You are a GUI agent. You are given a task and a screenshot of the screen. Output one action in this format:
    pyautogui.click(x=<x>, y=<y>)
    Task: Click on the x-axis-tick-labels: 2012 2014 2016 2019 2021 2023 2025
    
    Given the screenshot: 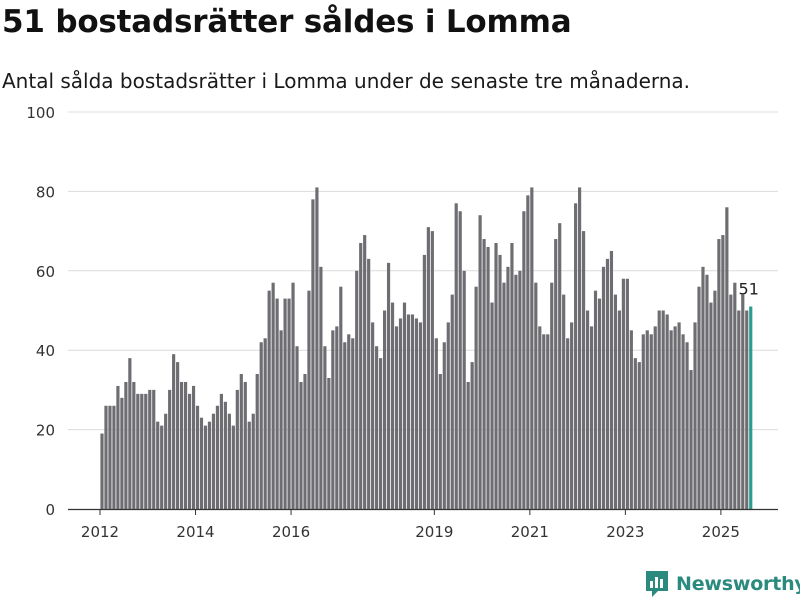 What is the action you would take?
    pyautogui.click(x=410, y=532)
    